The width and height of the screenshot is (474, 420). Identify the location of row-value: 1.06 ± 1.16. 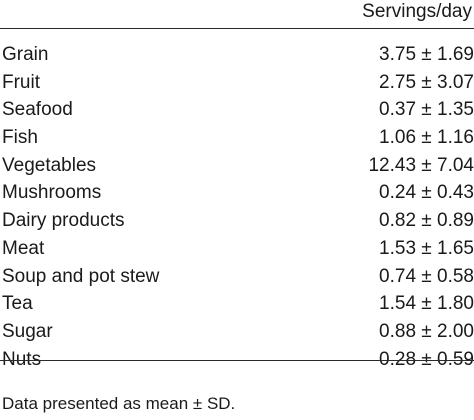
(426, 138).